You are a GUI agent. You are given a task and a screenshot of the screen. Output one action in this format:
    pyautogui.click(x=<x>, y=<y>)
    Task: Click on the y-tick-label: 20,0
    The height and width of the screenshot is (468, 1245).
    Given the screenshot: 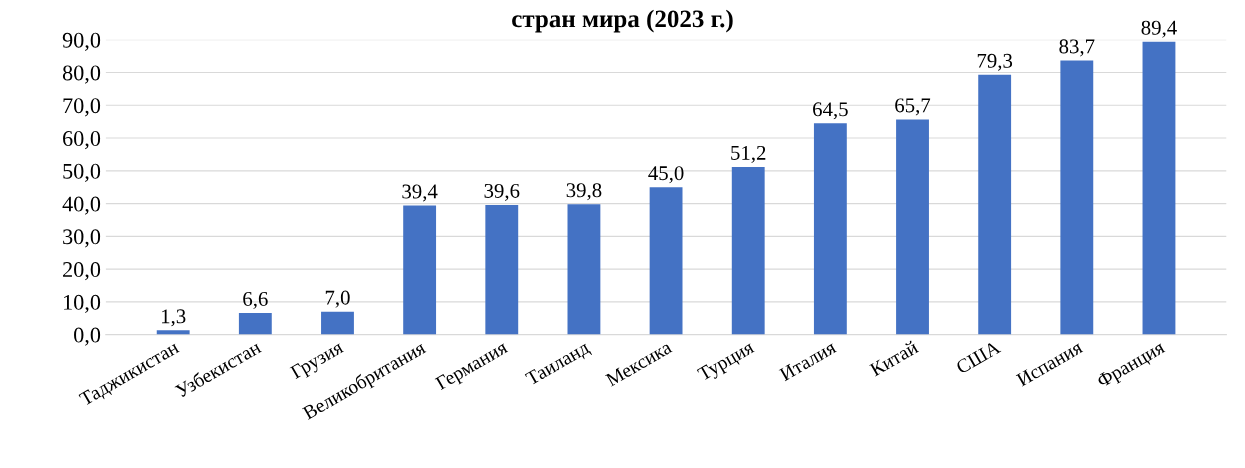 What is the action you would take?
    pyautogui.click(x=82, y=271)
    